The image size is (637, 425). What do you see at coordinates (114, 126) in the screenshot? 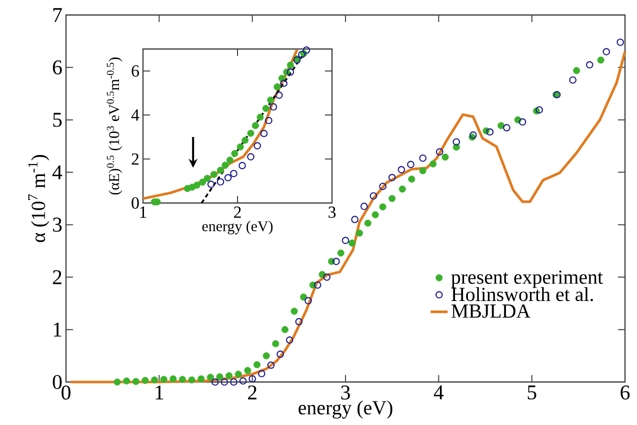
I see `text: (αE)$^{0.5}$ (10$^{3}$ eV$^{0.5}$m$^{-0.5}$)` at bounding box center [114, 126].